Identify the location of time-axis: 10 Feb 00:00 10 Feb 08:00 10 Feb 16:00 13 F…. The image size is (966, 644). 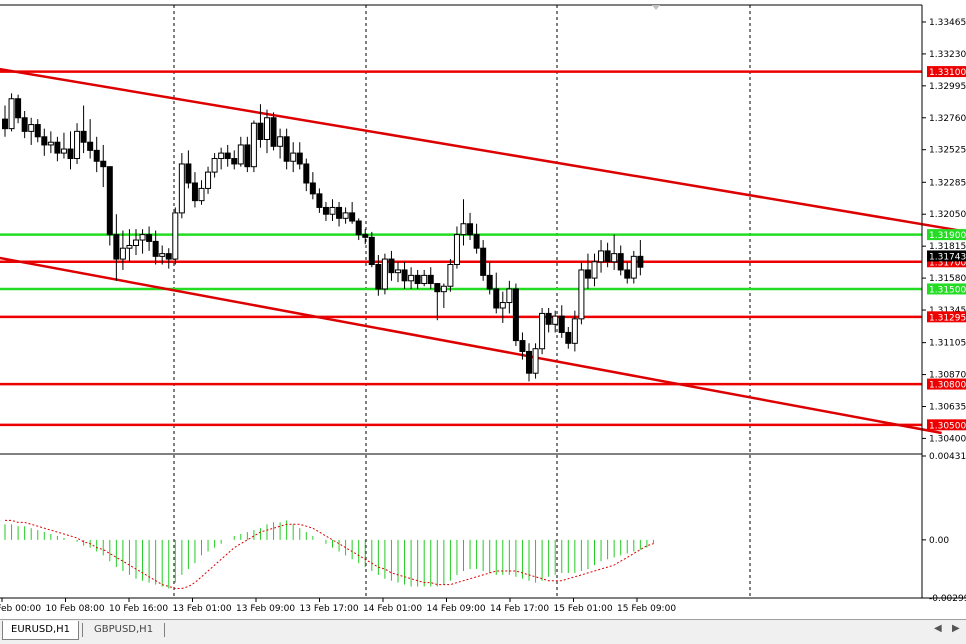
(338, 606).